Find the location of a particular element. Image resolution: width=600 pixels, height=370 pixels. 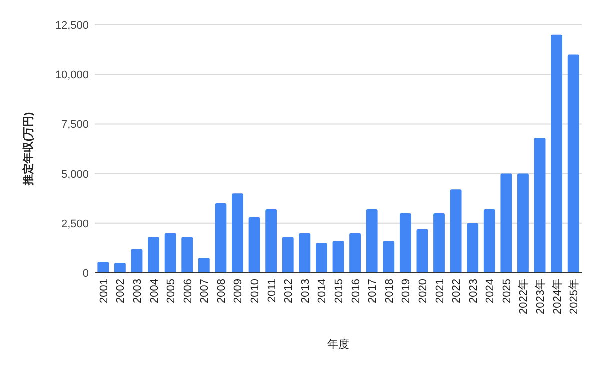

x-tick-label: 2006 is located at coordinates (188, 291).